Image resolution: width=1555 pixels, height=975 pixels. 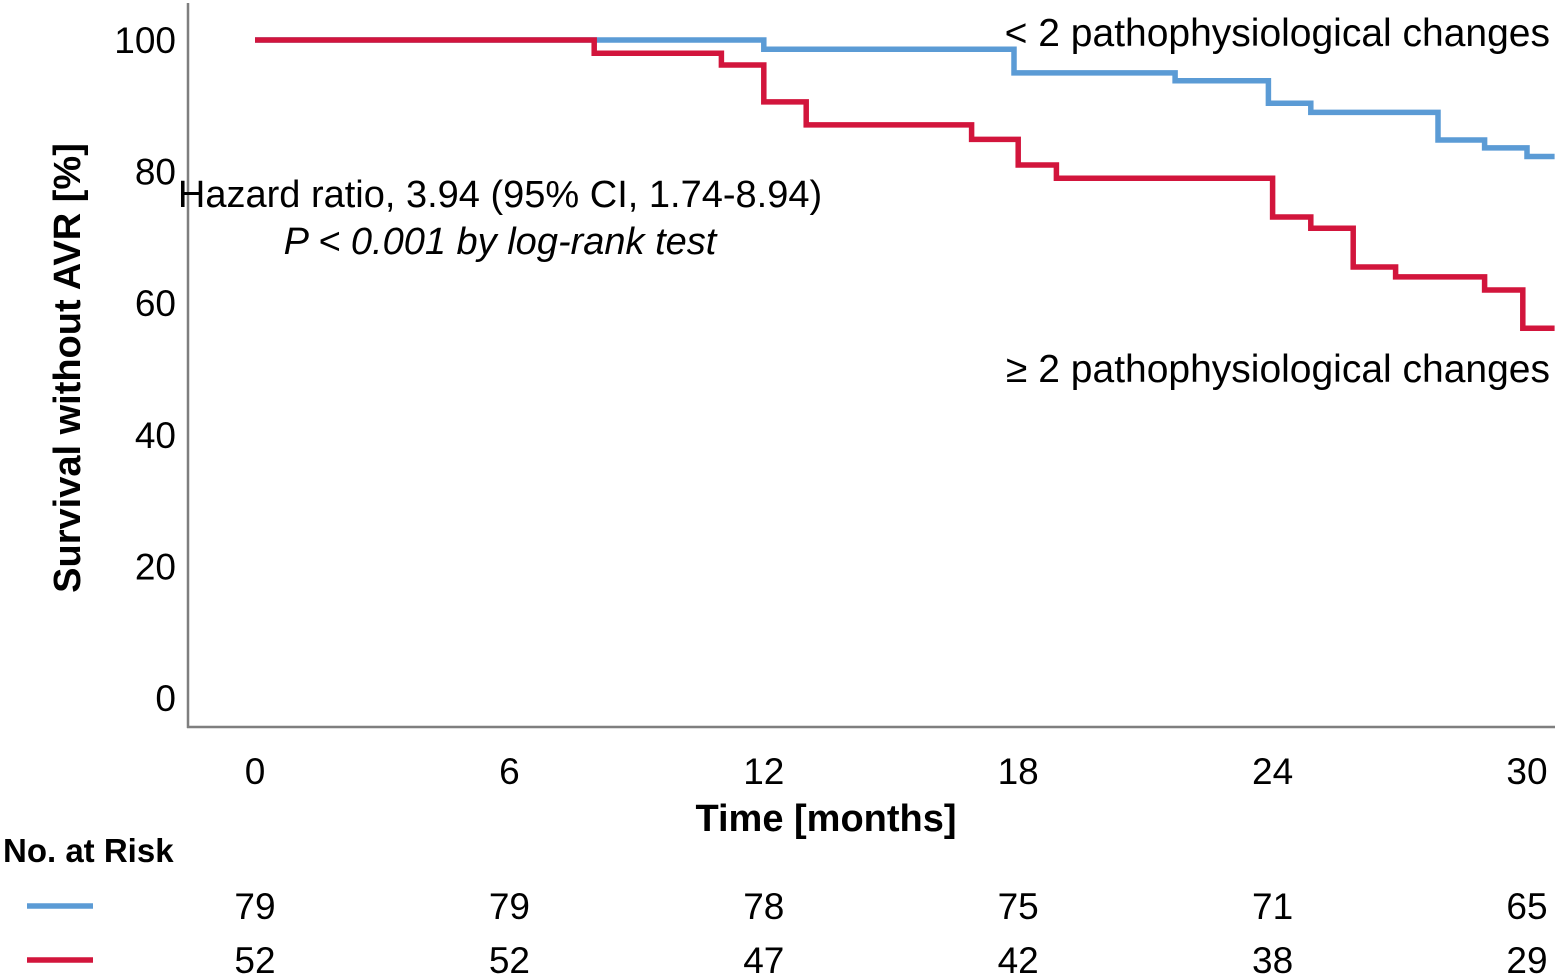 I want to click on x-axis: 0 6 12 18 24 30 Time [months], so click(x=871, y=782).